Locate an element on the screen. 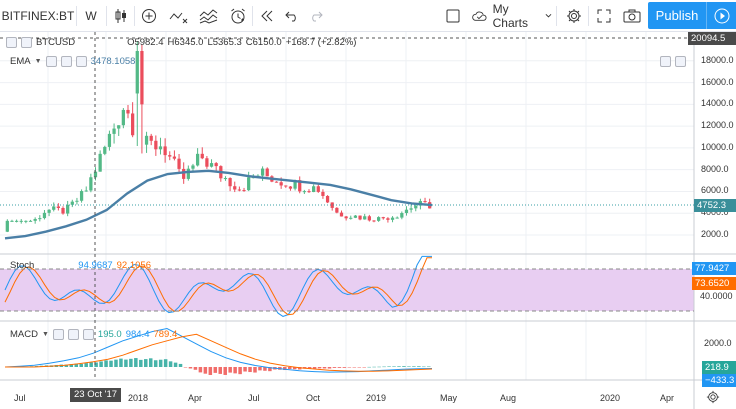 This screenshot has width=736, height=409. play-icon is located at coordinates (721, 15).